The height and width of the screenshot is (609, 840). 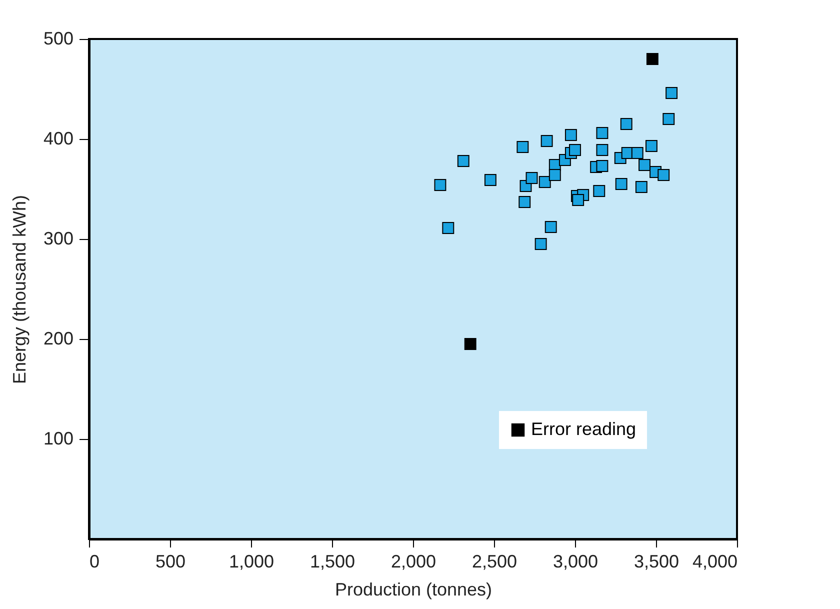 I want to click on x-tick-label: 2,500, so click(x=495, y=562).